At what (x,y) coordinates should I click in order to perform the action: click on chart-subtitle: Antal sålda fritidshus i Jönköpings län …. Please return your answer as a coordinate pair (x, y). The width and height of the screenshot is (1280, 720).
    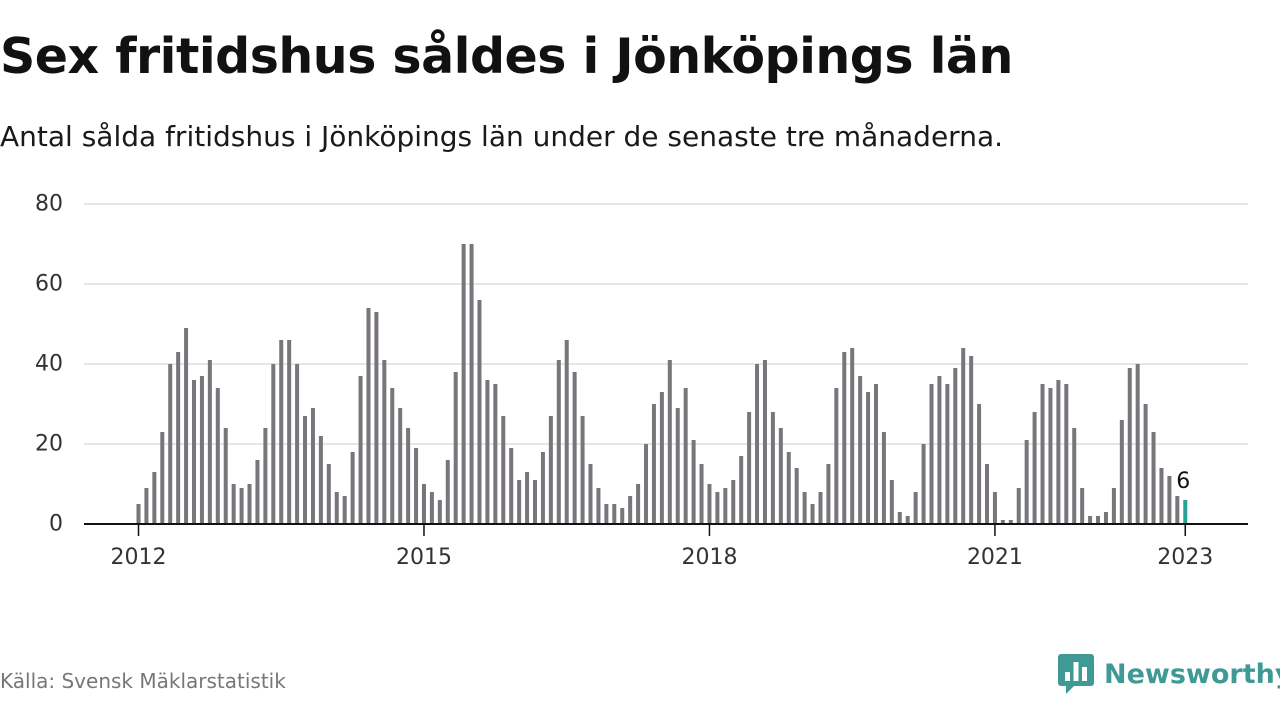
    Looking at the image, I should click on (502, 136).